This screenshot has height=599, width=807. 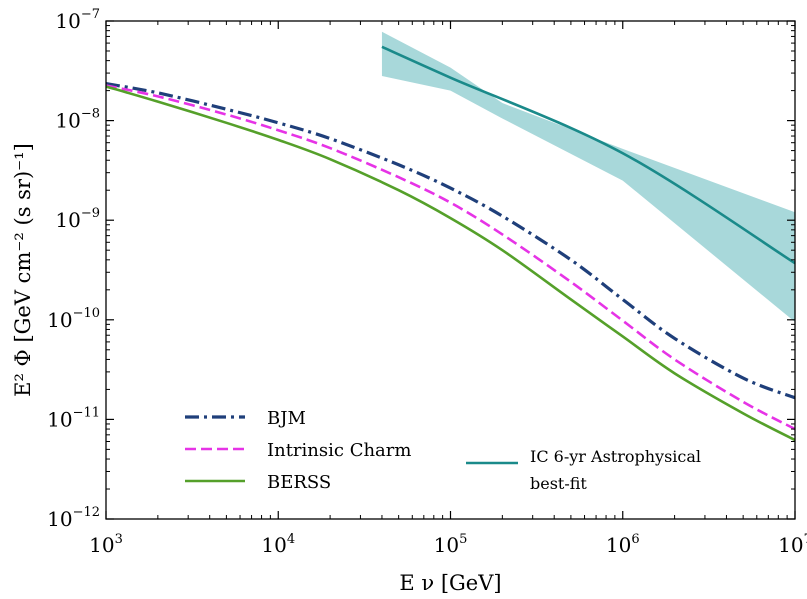 I want to click on x-tick-label: 103, so click(x=106, y=544).